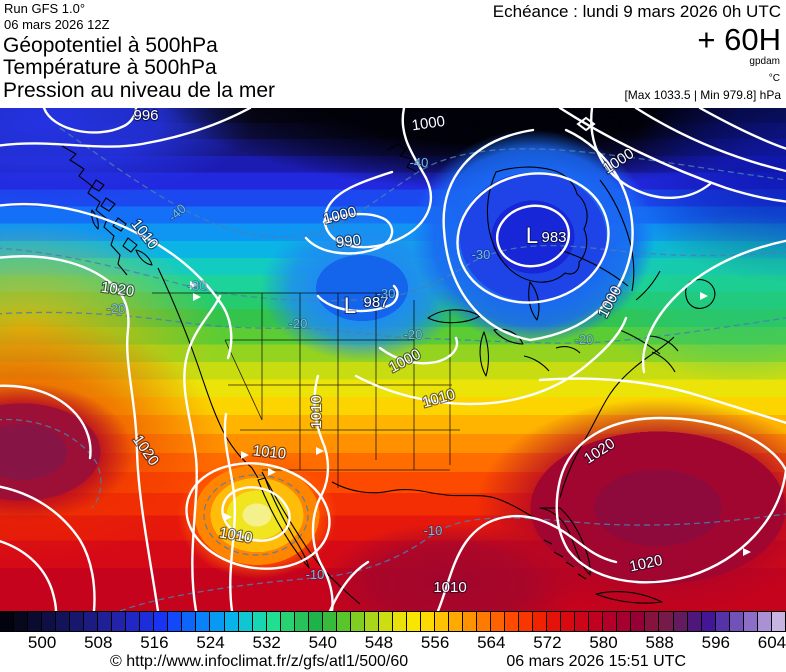 The width and height of the screenshot is (786, 672). What do you see at coordinates (586, 124) in the screenshot?
I see `diamond-marker` at bounding box center [586, 124].